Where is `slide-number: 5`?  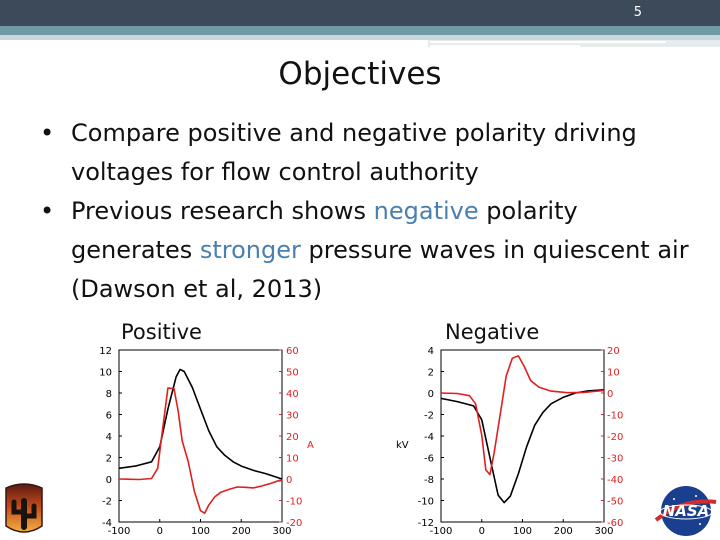 slide-number: 5 is located at coordinates (637, 12).